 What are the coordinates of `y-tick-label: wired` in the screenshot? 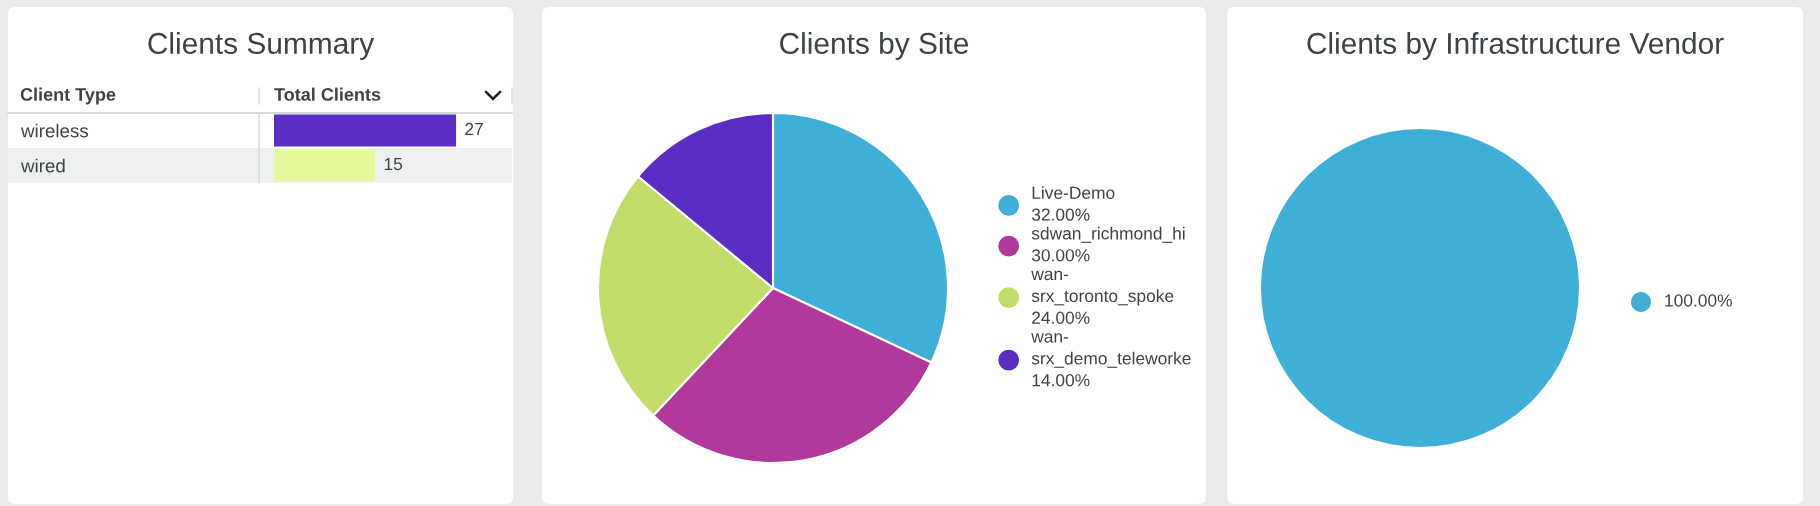 It's located at (42, 165).